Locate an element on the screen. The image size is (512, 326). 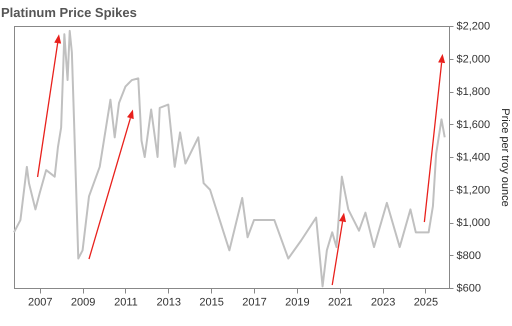
chart-title: Platinum Price Spikes is located at coordinates (69, 12).